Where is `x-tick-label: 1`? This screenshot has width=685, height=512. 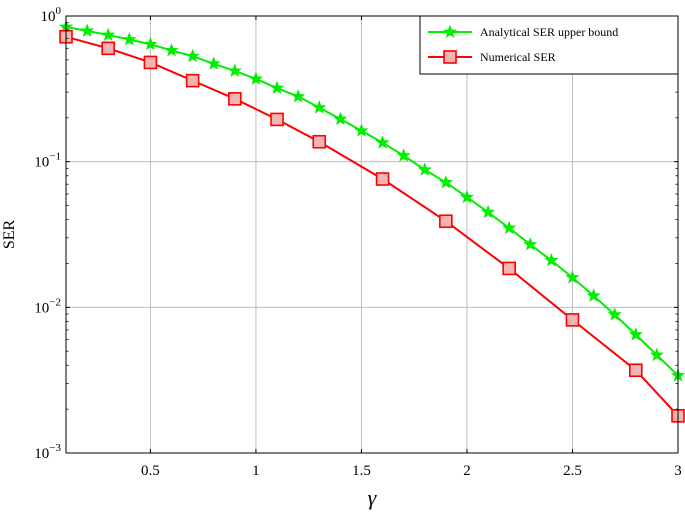 x-tick-label: 1 is located at coordinates (256, 471).